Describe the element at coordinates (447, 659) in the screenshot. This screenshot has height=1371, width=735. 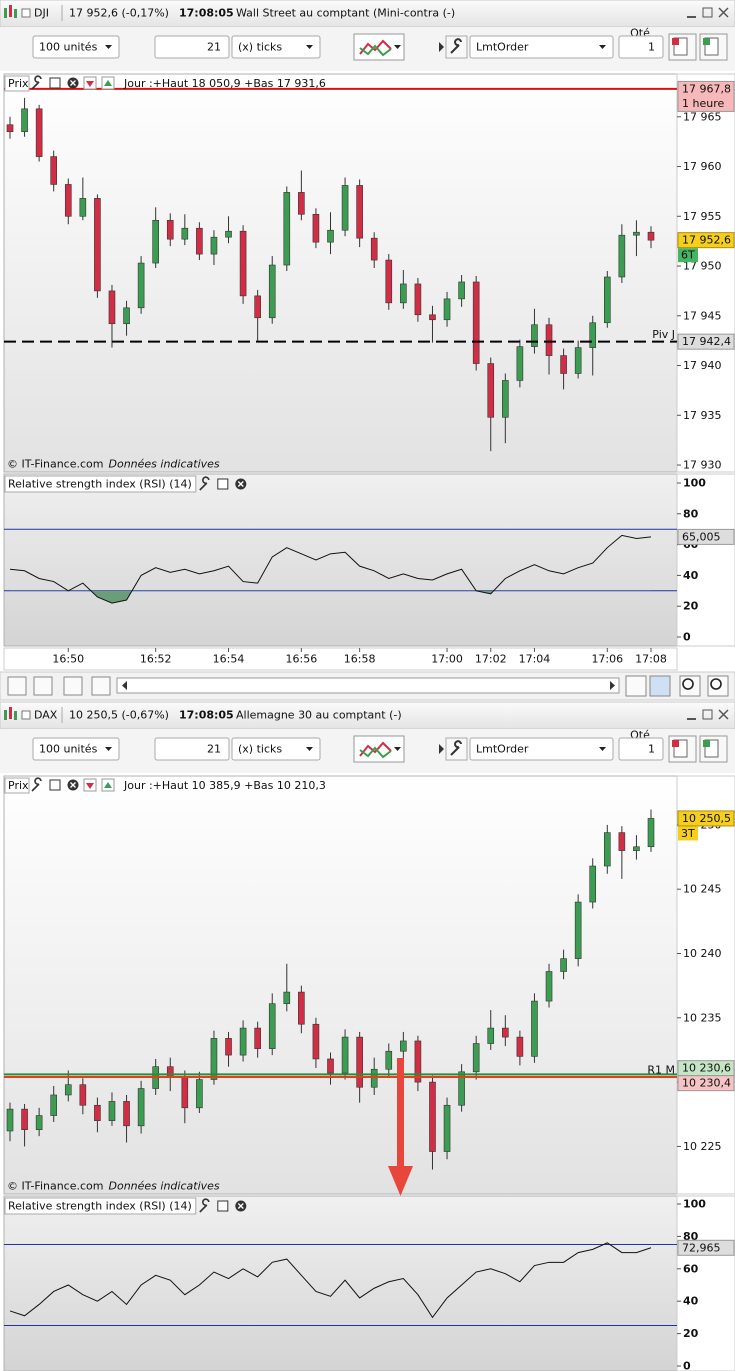
I see `x-tick-label: 17:00` at that location.